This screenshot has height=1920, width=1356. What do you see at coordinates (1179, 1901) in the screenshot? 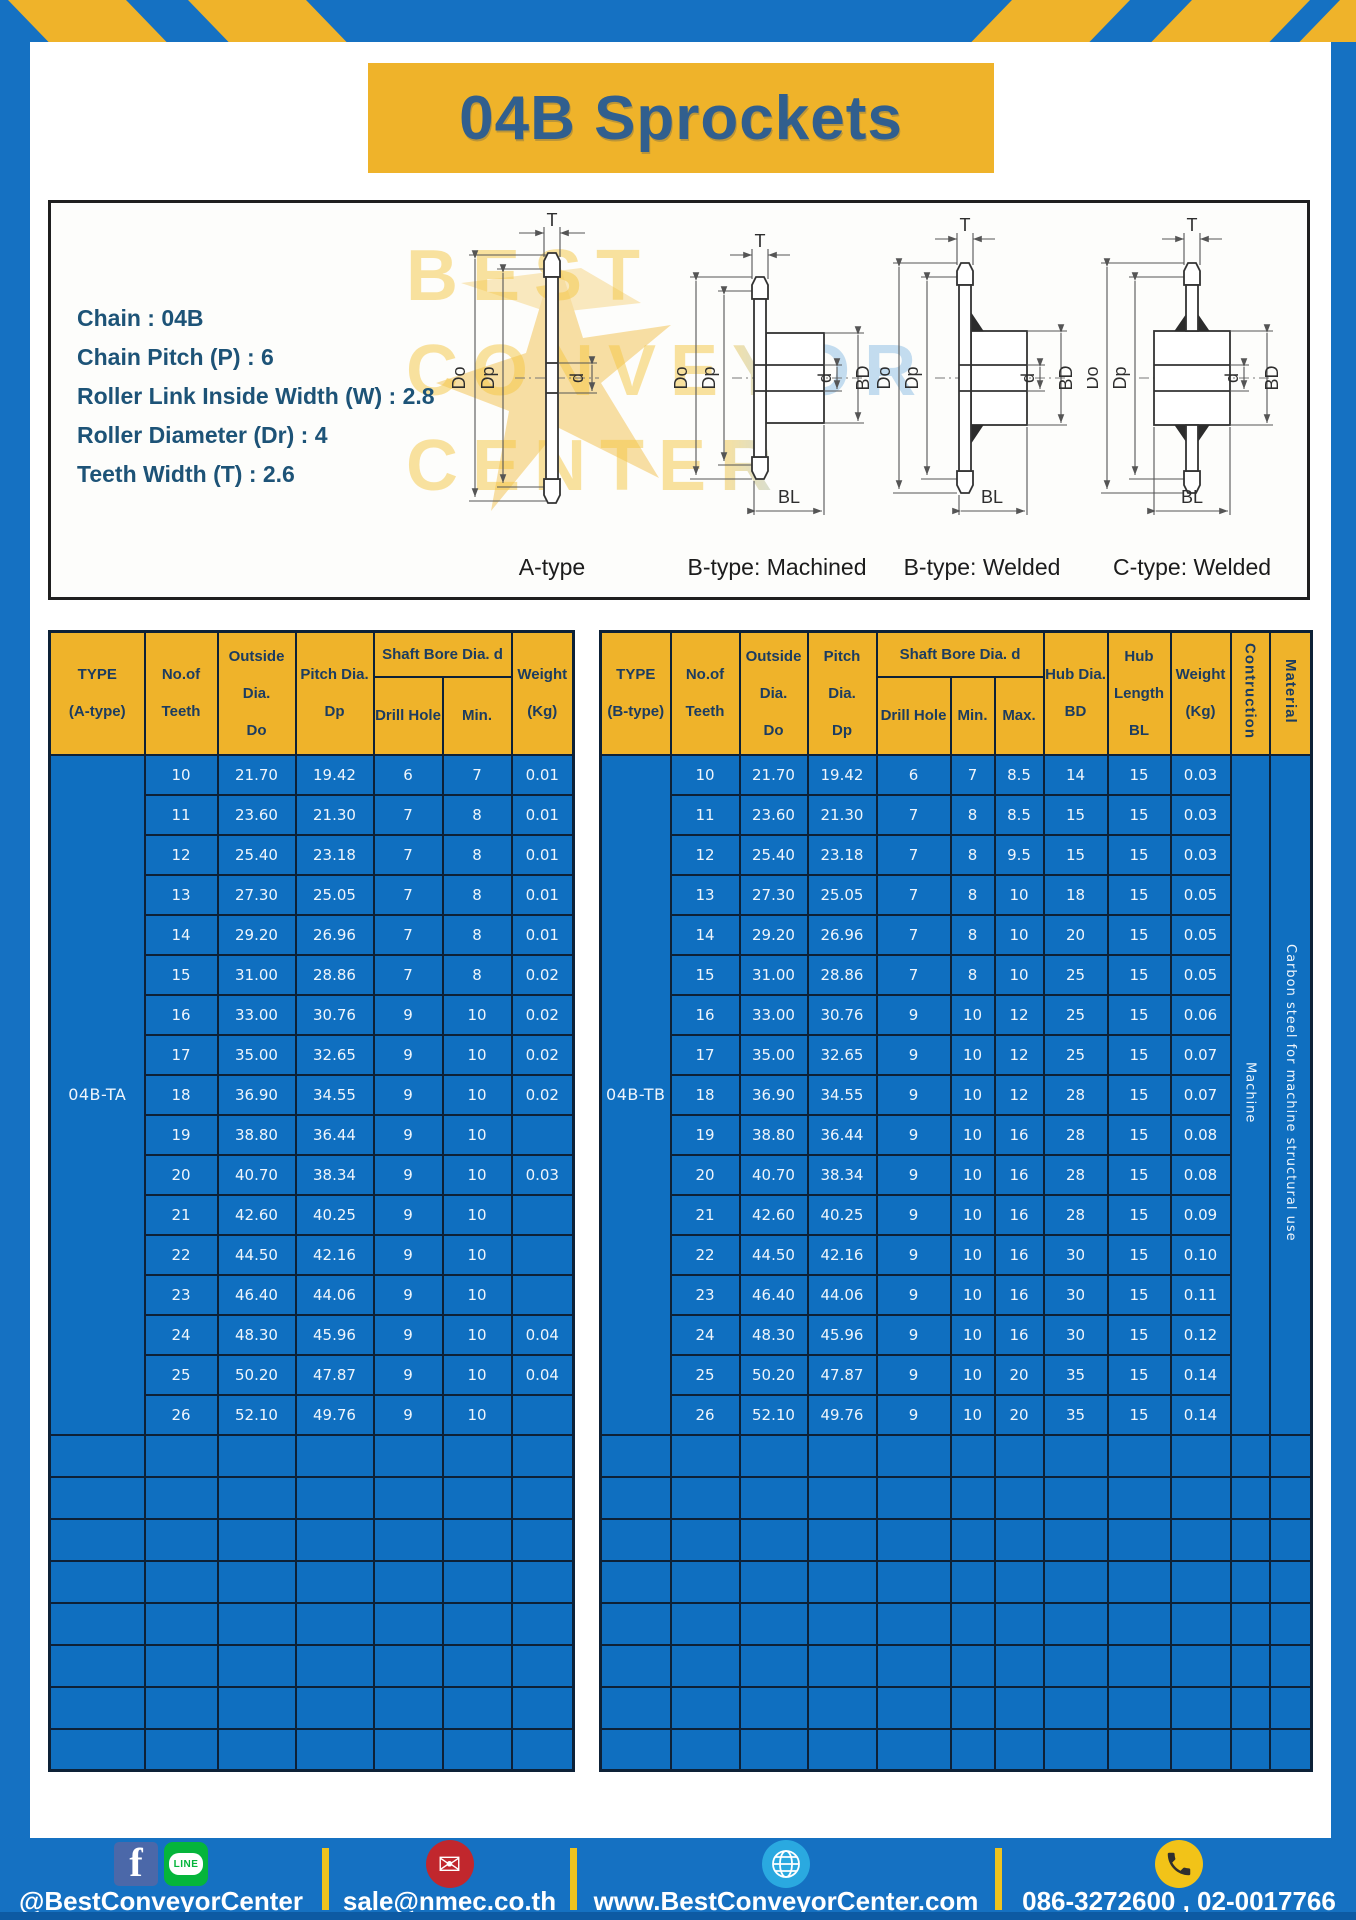
I see `phone-numbers: 086-3272600 , 02-0017766` at bounding box center [1179, 1901].